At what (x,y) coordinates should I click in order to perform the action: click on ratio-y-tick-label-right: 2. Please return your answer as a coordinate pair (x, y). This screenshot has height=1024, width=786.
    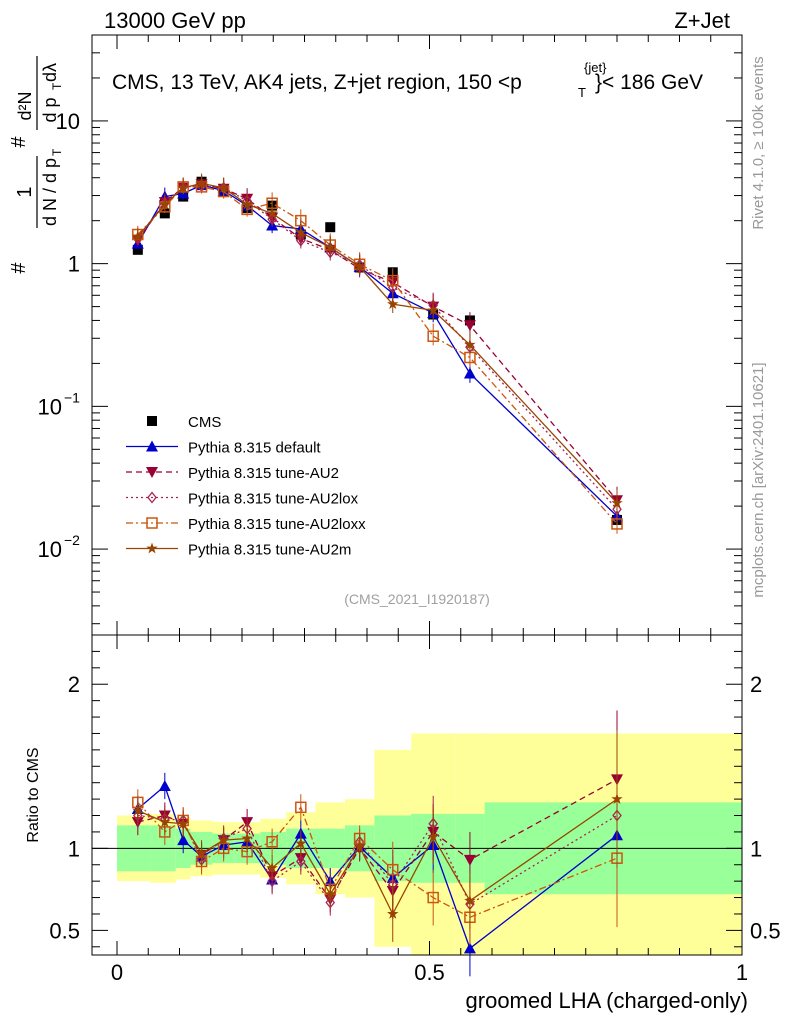
    Looking at the image, I should click on (756, 684).